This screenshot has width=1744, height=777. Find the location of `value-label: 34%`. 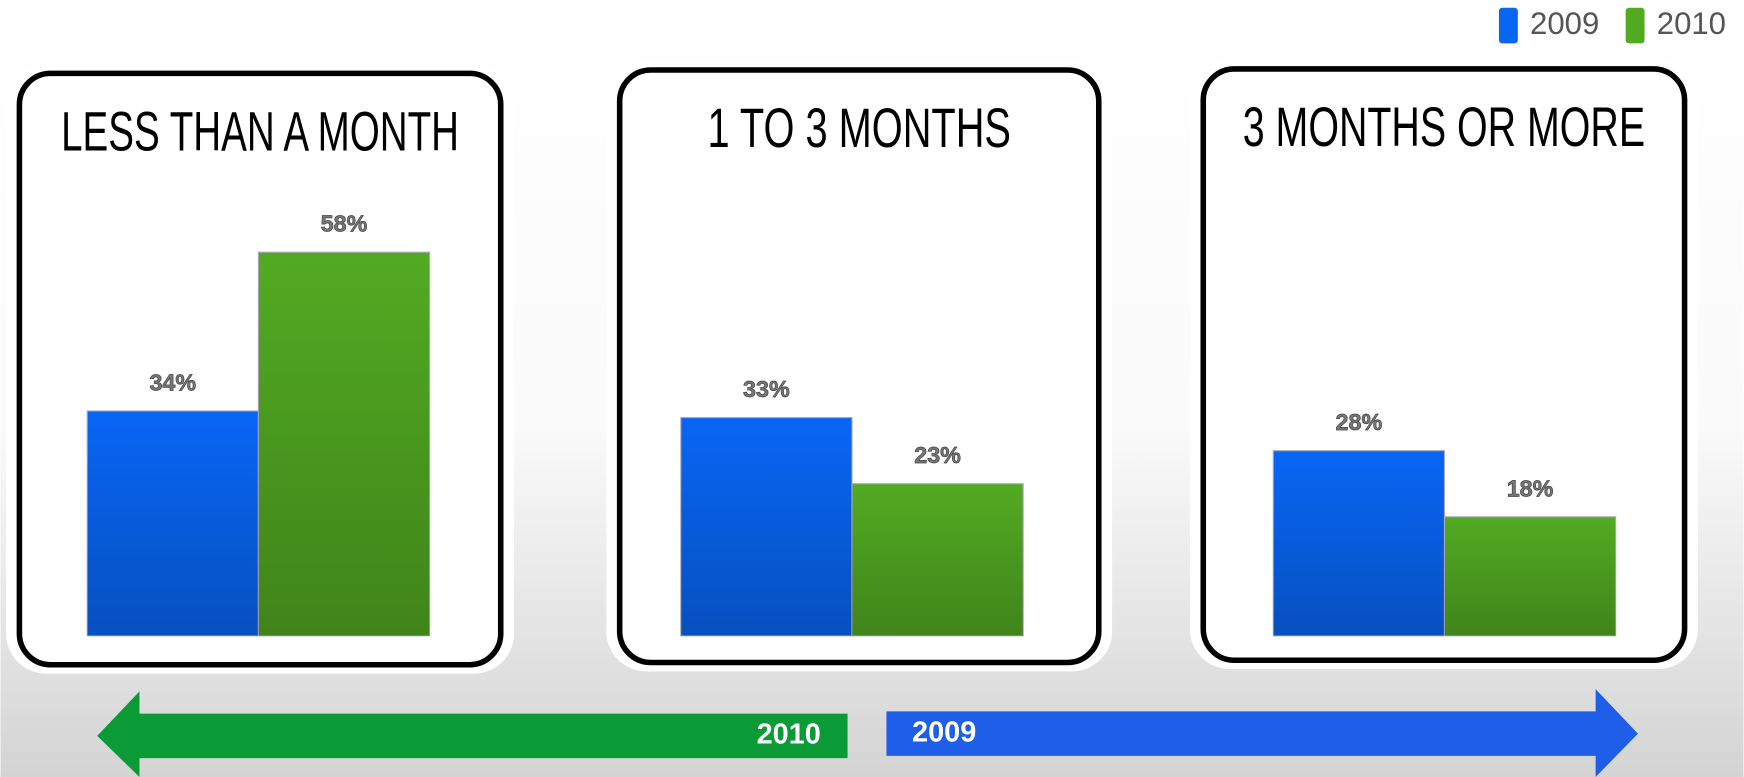

value-label: 34% is located at coordinates (172, 382).